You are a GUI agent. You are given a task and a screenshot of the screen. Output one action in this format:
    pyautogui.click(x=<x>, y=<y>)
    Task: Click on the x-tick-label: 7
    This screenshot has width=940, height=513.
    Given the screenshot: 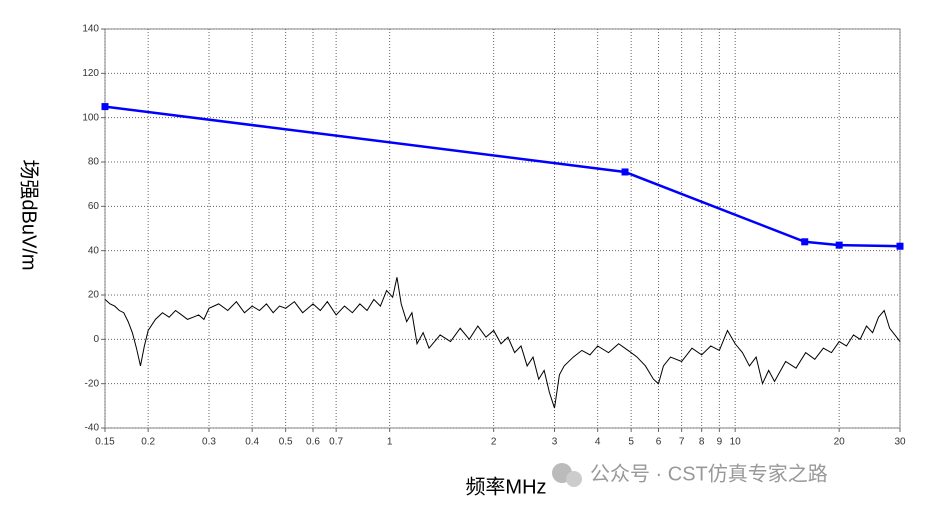 What is the action you would take?
    pyautogui.click(x=682, y=442)
    